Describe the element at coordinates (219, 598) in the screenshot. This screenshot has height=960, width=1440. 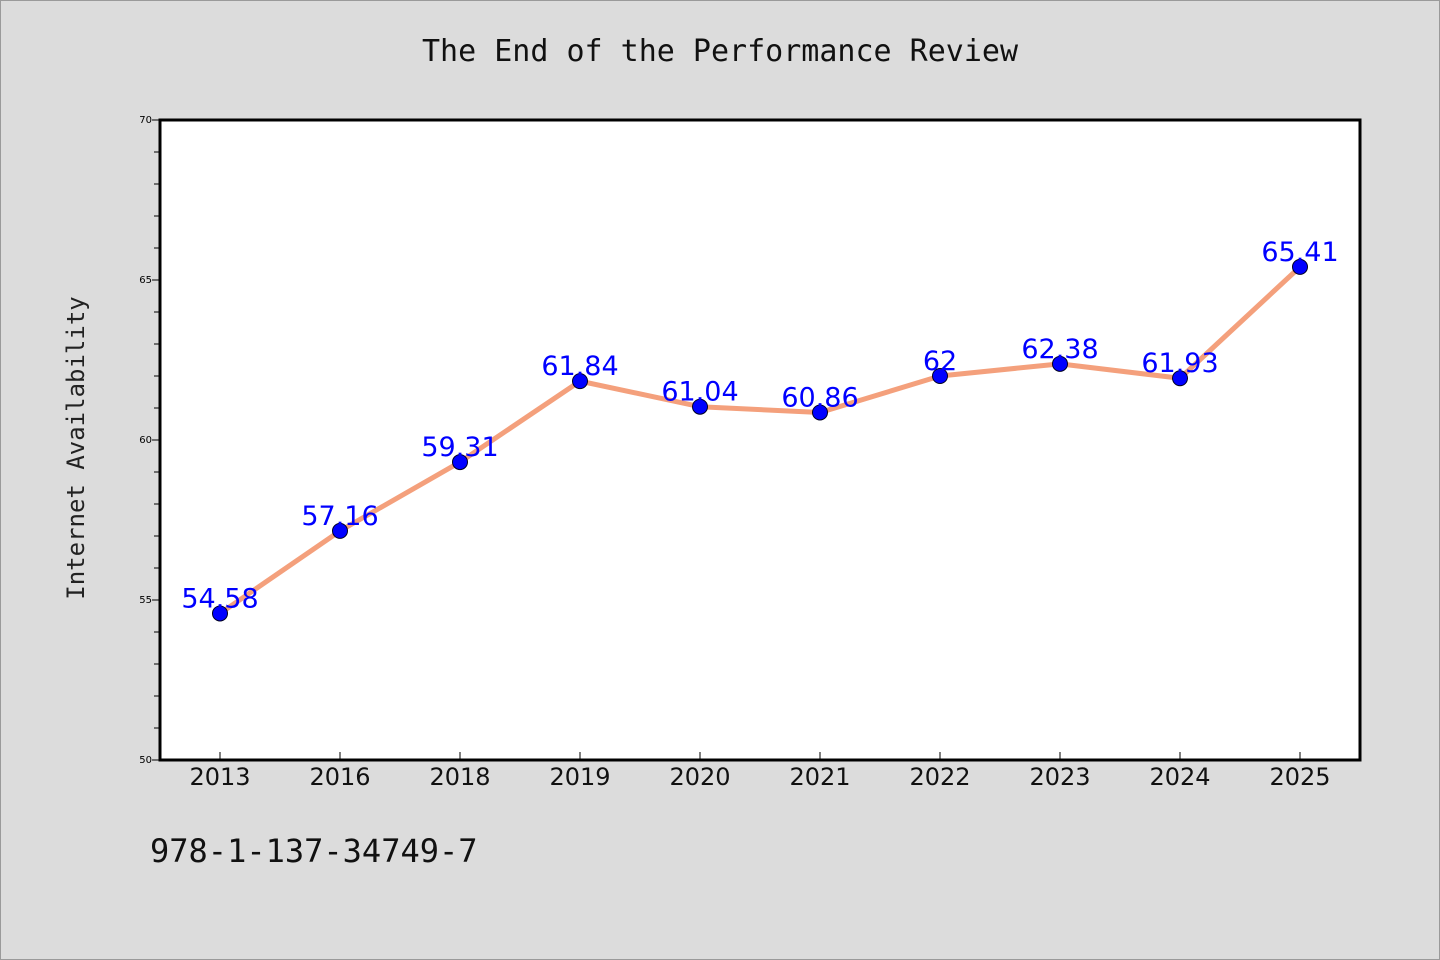
I see `data-label: 54.58` at that location.